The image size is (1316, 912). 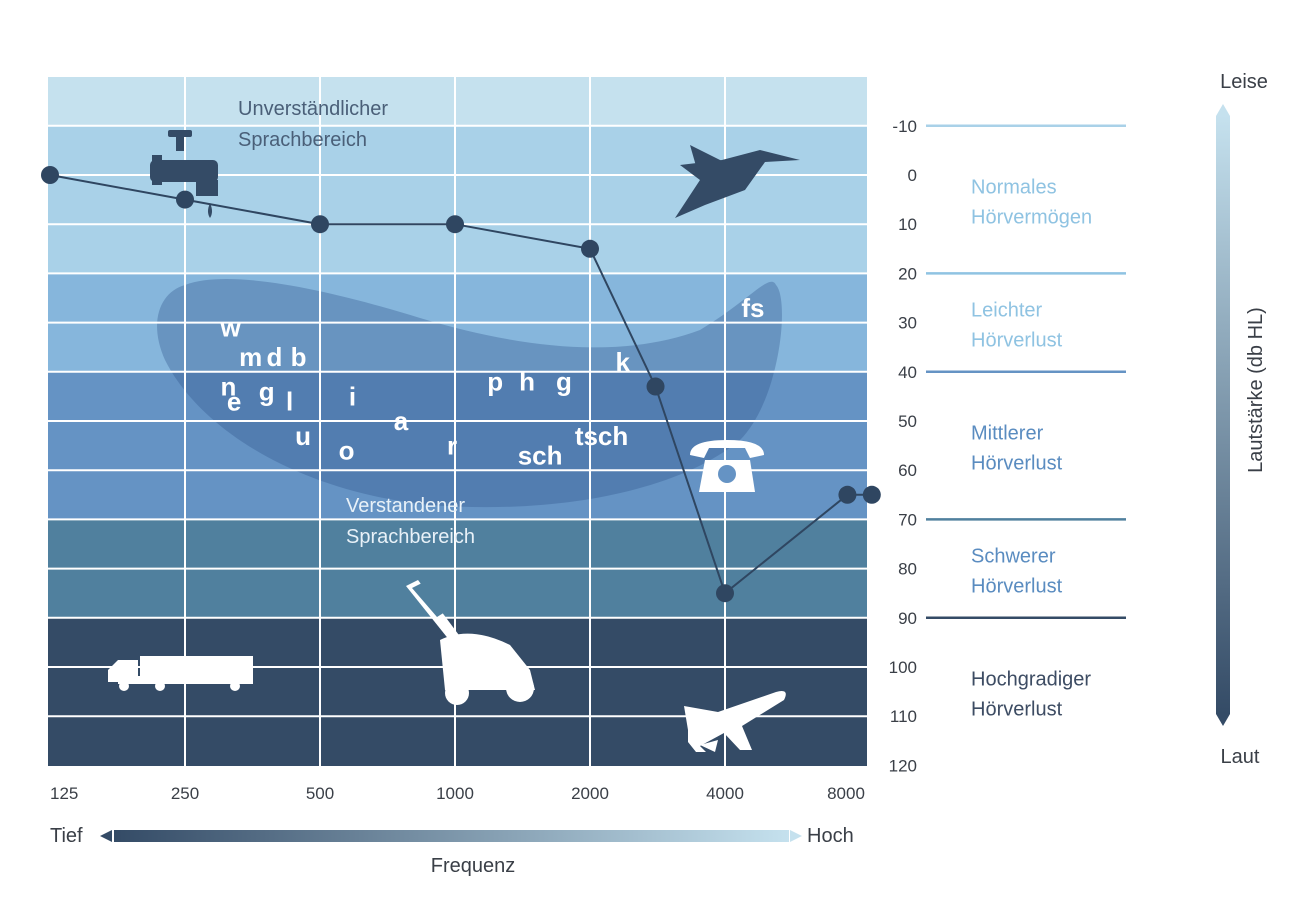 I want to click on y-tick-label: 30, so click(x=907, y=323).